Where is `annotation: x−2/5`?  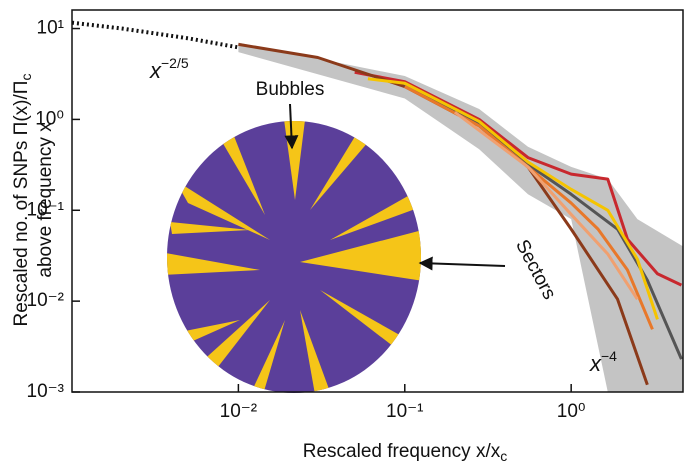
annotation: x−2/5 is located at coordinates (169, 69).